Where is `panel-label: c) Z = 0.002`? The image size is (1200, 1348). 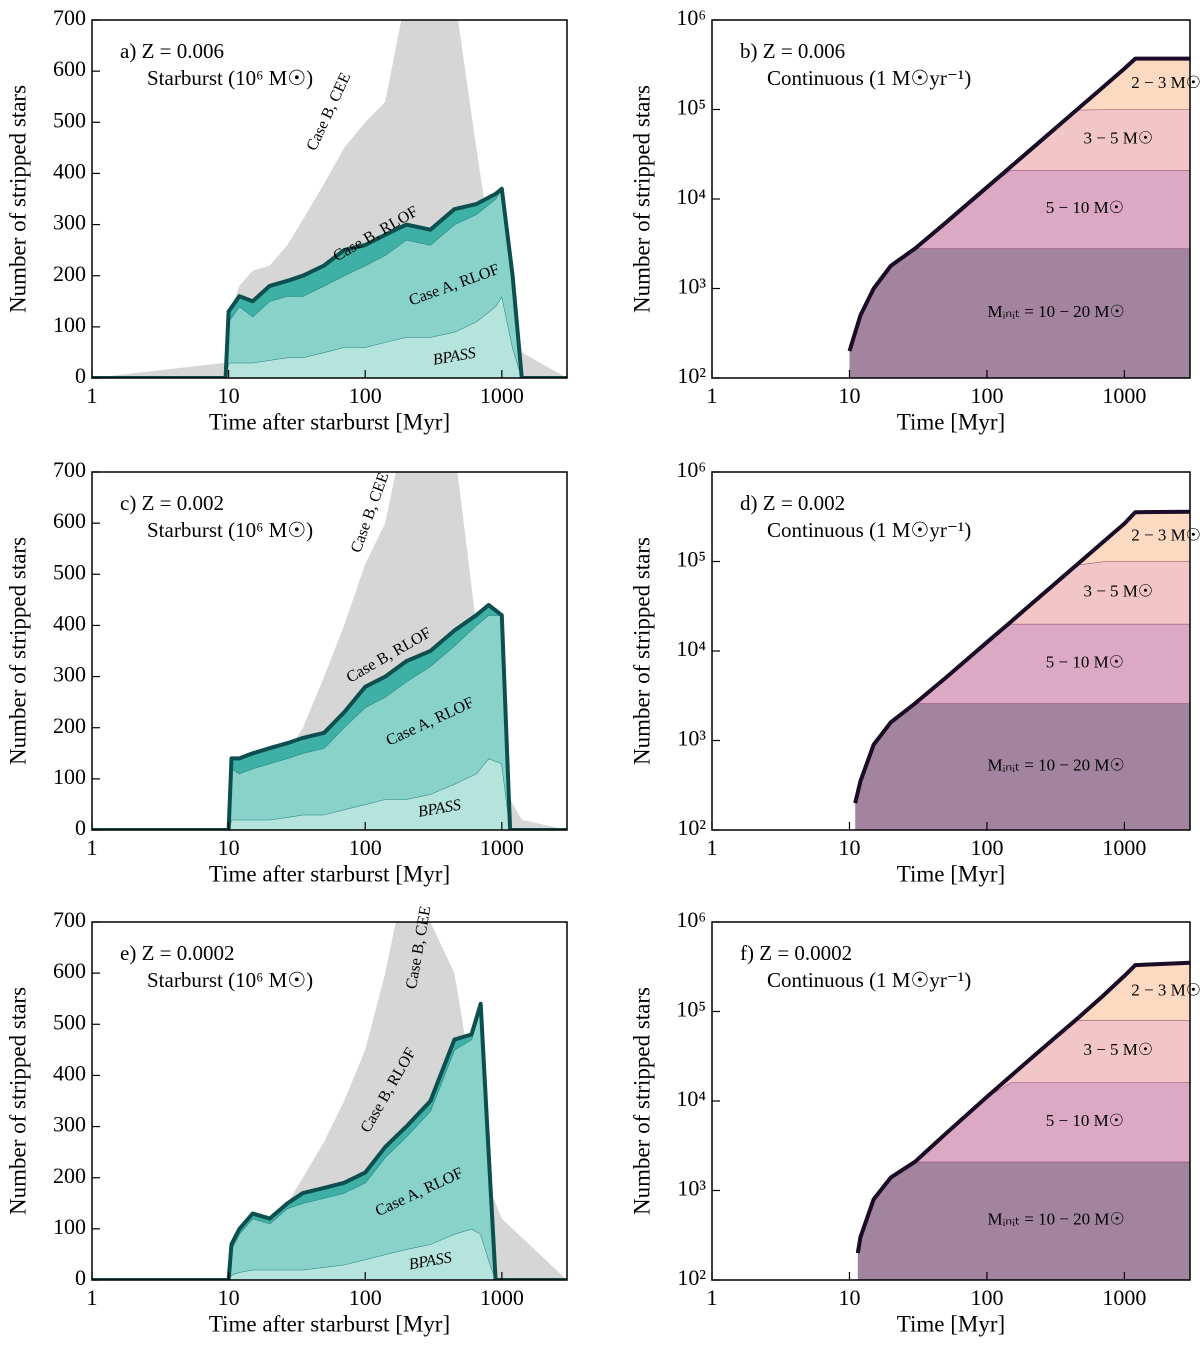 panel-label: c) Z = 0.002 is located at coordinates (172, 503).